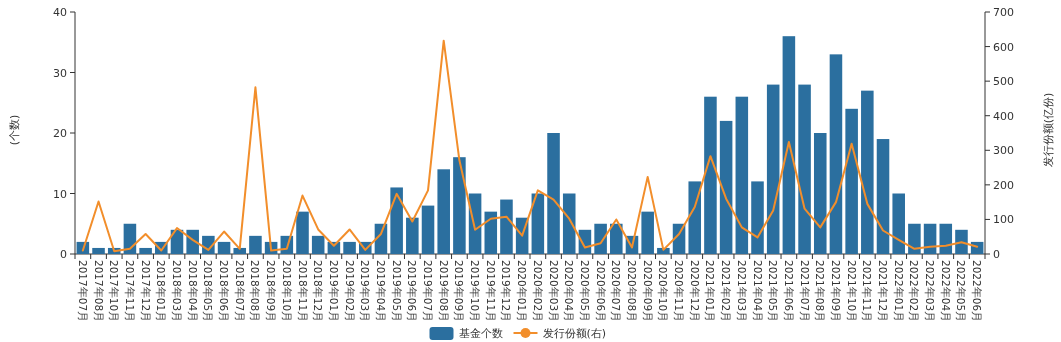  I want to click on x-tick-label: 2020年03月, so click(553, 291).